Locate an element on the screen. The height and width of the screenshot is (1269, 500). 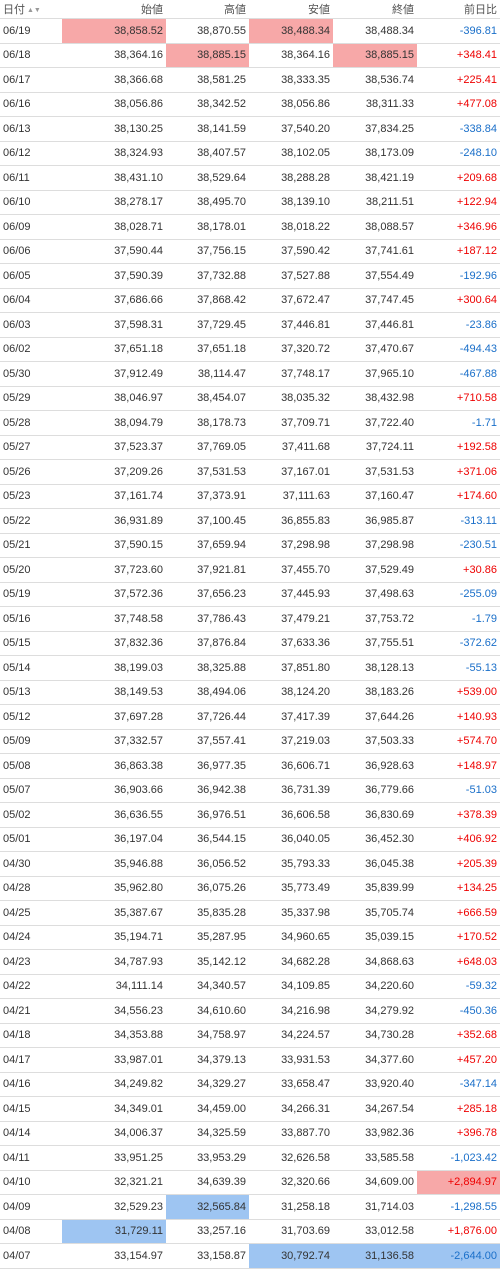
change-cell: +574.70 is located at coordinates (458, 741).